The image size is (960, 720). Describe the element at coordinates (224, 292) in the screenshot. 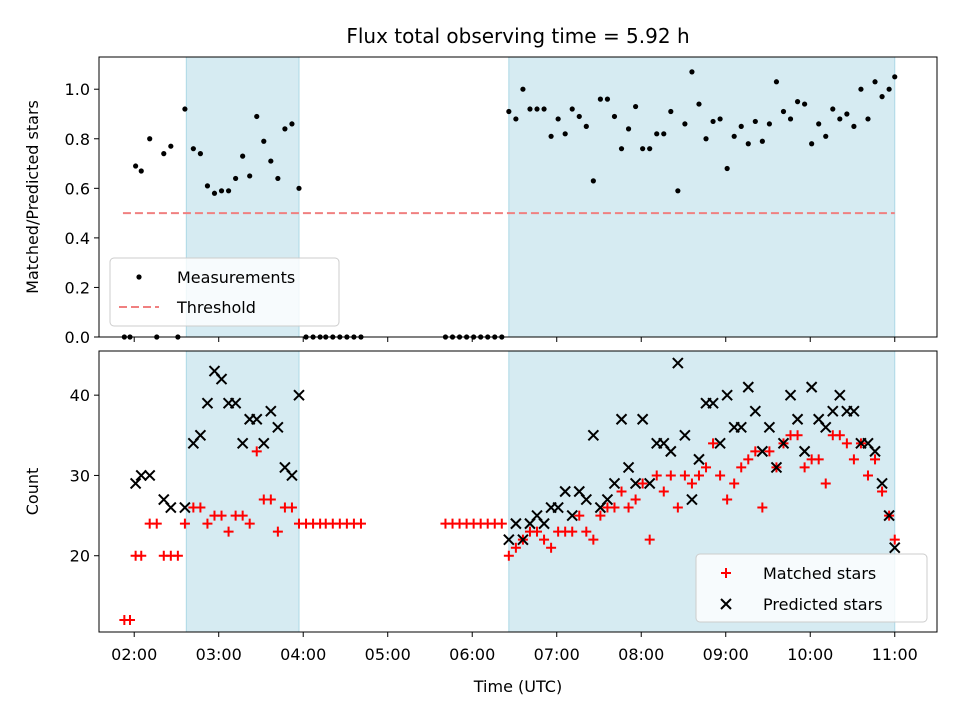

I see `top-legend-box` at that location.